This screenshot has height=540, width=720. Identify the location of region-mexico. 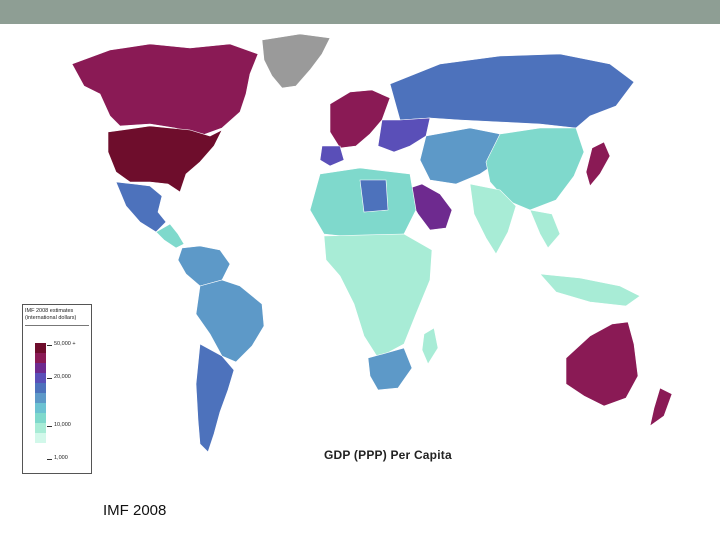
(141, 207).